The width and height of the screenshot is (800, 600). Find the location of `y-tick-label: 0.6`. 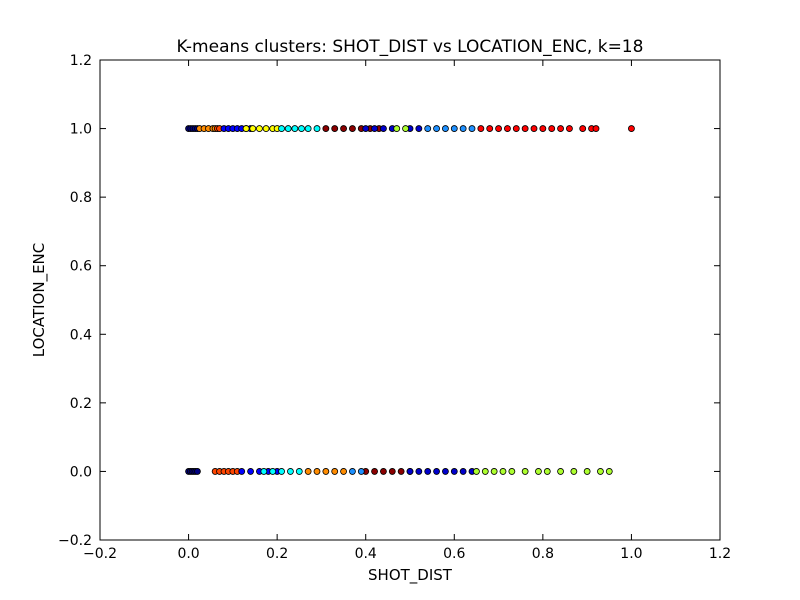

y-tick-label: 0.6 is located at coordinates (81, 267).